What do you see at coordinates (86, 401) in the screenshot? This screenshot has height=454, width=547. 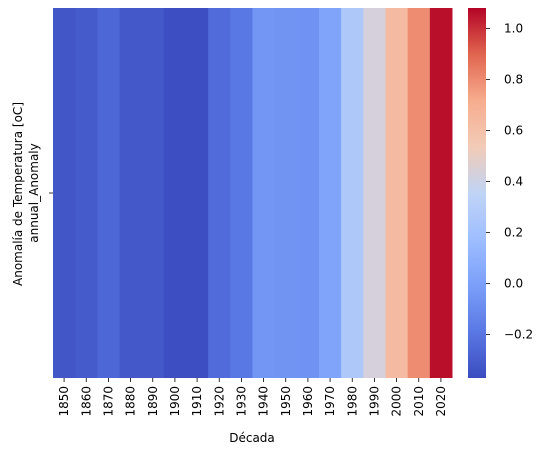 I see `x-tick-label: 1860` at bounding box center [86, 401].